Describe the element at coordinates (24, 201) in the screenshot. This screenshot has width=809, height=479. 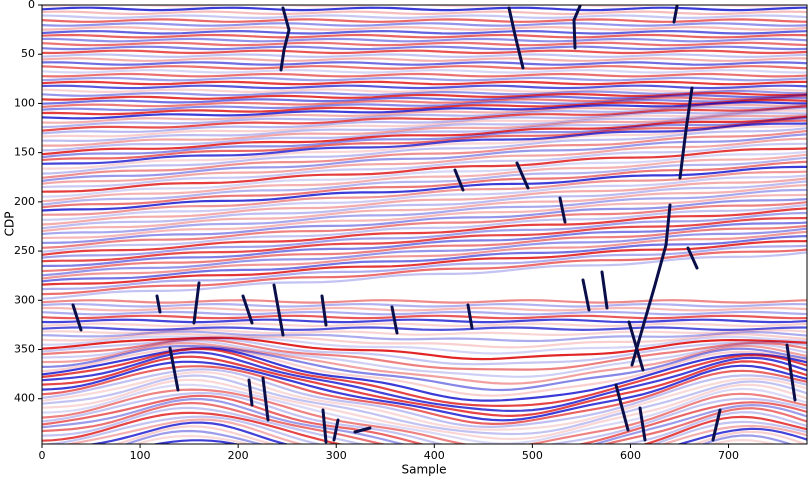
I see `y-tick-label: 200` at that location.